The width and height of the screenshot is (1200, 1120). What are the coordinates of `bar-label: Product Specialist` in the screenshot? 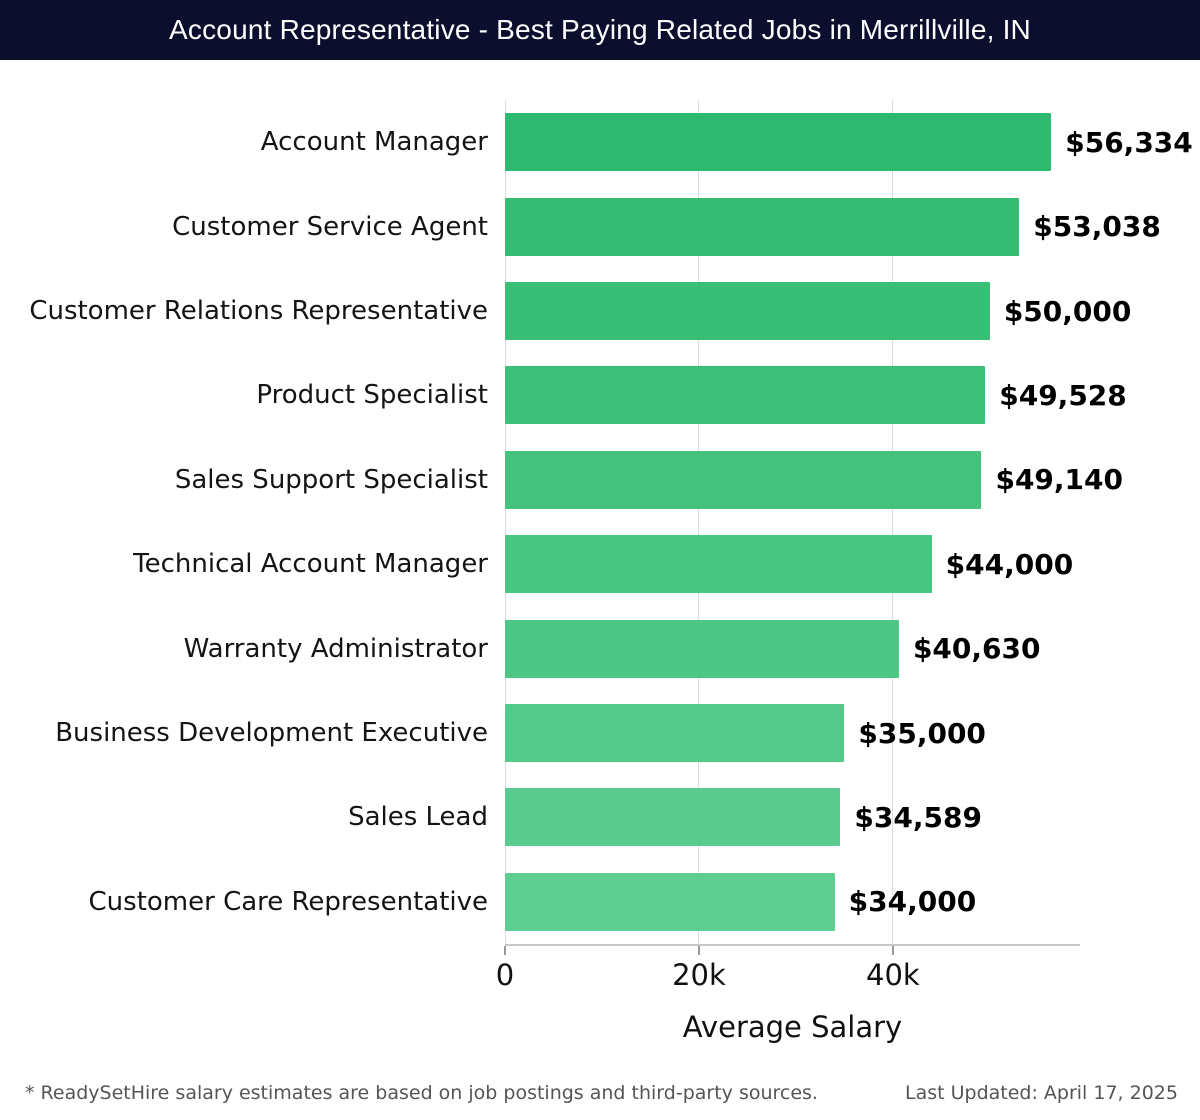 It's located at (372, 395).